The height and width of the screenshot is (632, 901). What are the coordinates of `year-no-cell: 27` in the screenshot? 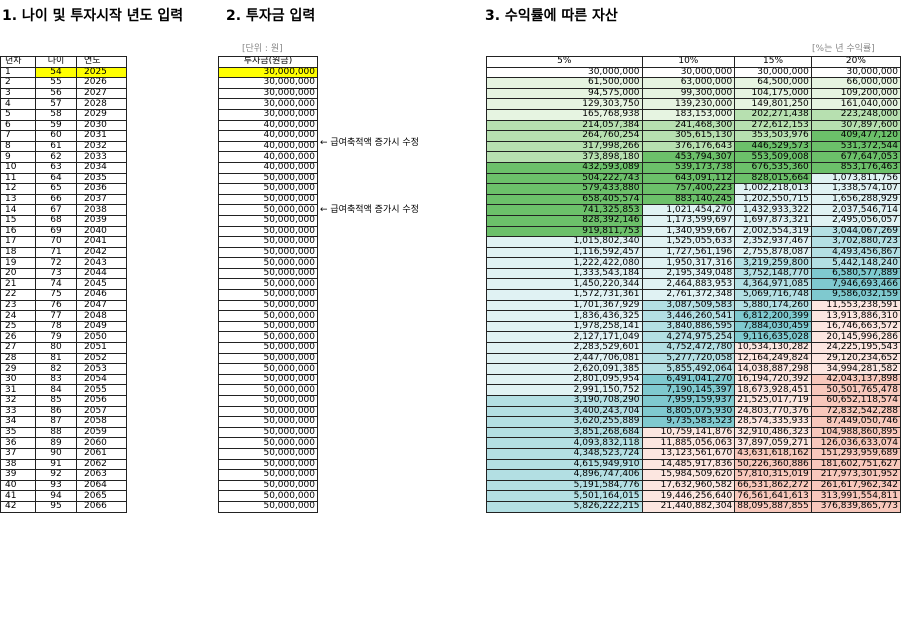 It's located at (18, 348).